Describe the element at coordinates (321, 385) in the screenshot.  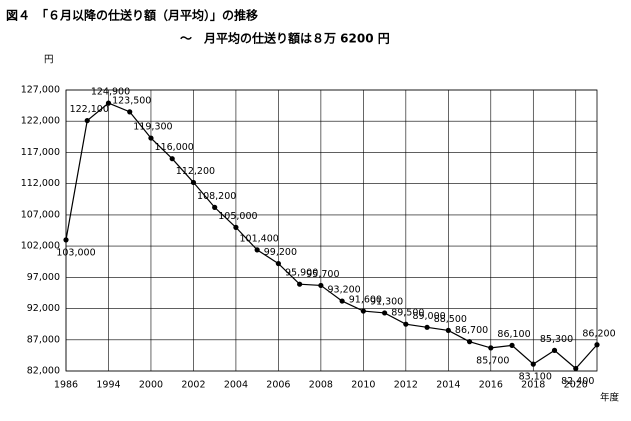
I see `x-tick-label: 2008` at that location.